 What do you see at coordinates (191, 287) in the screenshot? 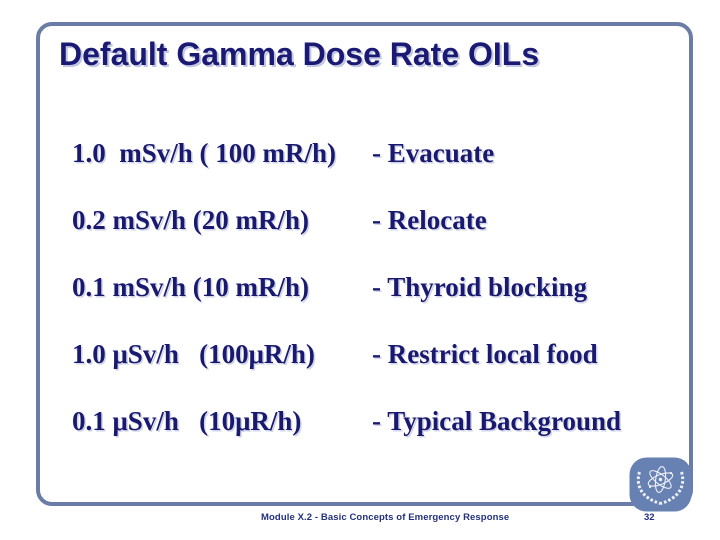
I see `dose-rate-value: 0.1 mSv/h (10 mR/h)` at bounding box center [191, 287].